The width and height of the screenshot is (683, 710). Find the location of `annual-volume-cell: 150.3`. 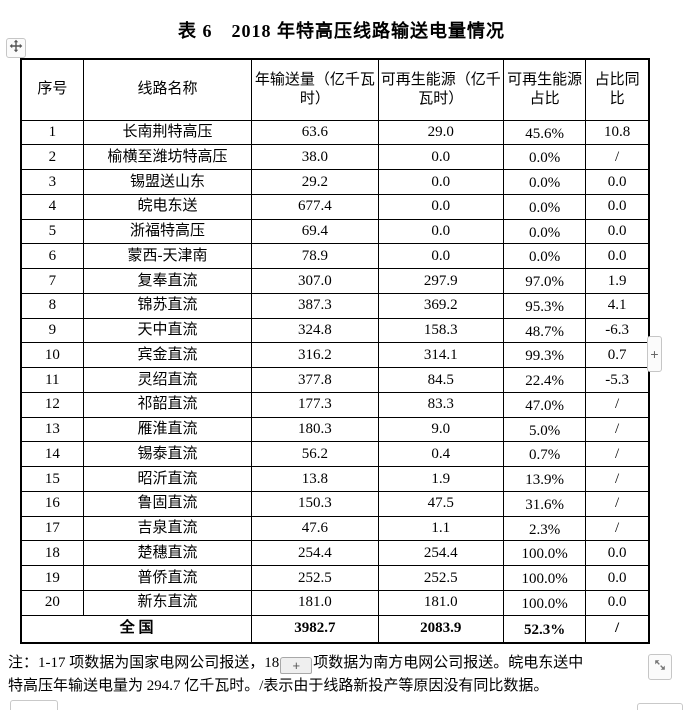

annual-volume-cell: 150.3 is located at coordinates (315, 503).